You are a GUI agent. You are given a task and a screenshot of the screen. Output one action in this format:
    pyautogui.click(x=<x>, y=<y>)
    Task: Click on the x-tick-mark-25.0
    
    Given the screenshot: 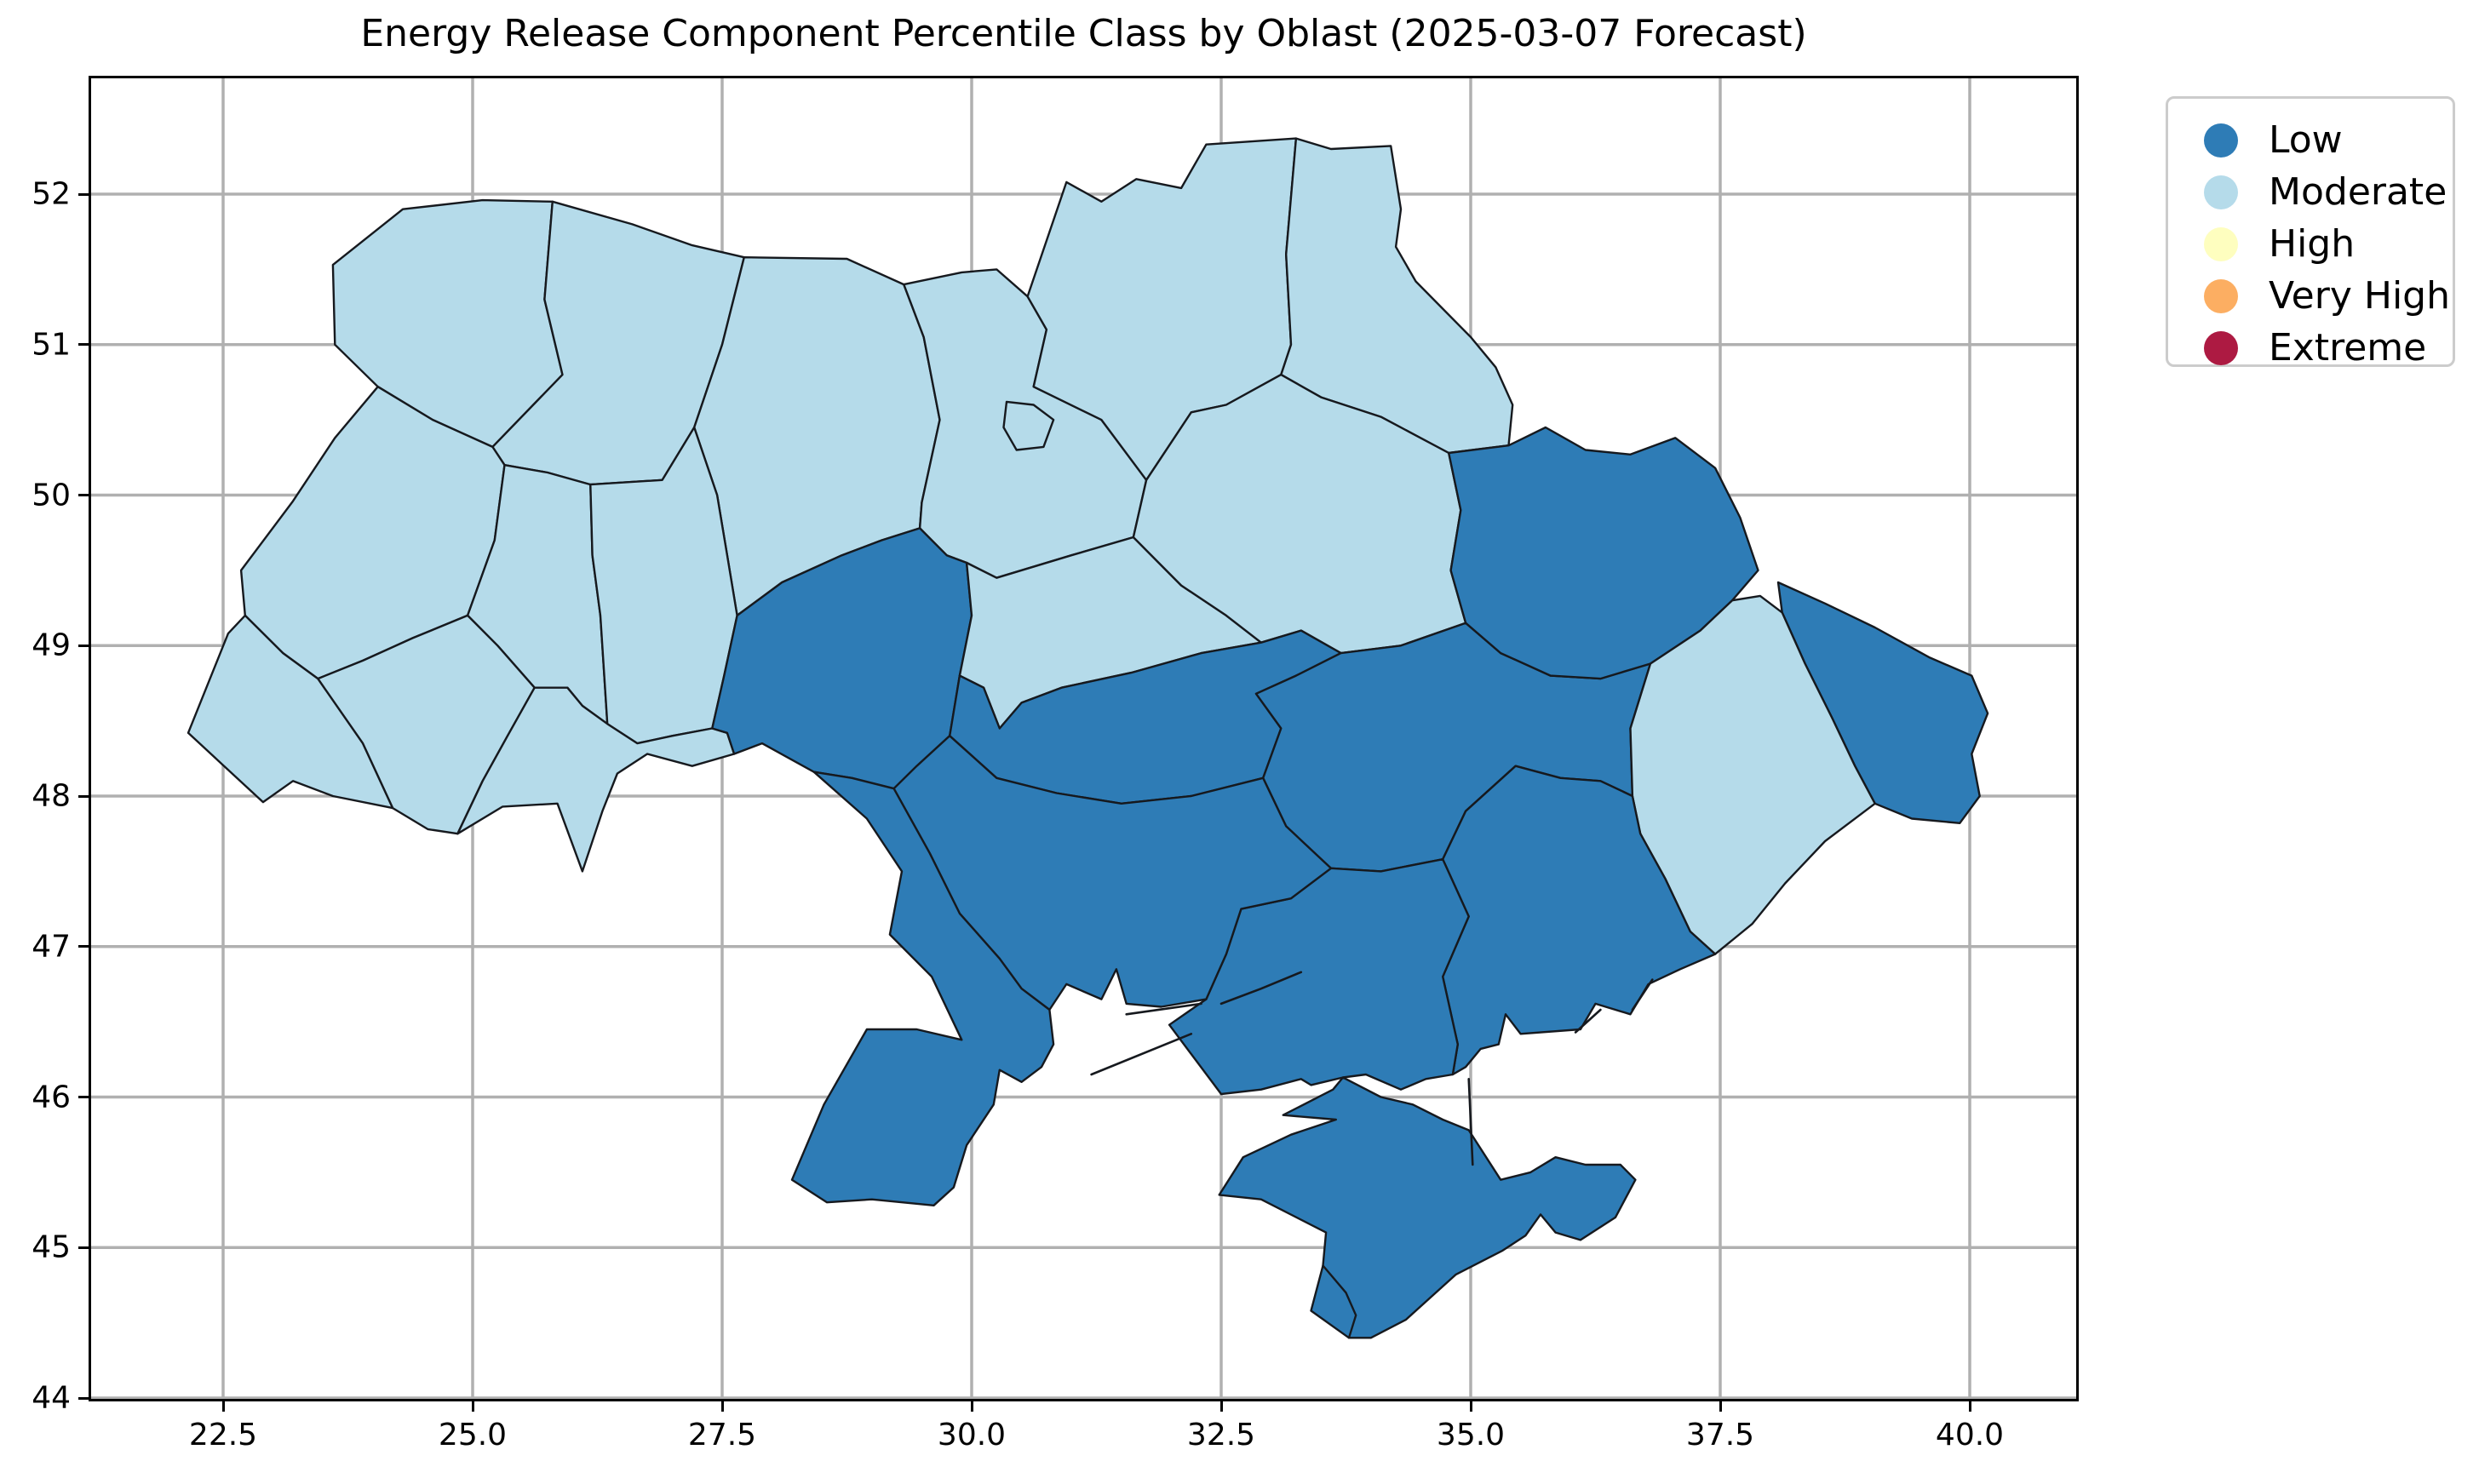 What is the action you would take?
    pyautogui.click(x=472, y=1406)
    